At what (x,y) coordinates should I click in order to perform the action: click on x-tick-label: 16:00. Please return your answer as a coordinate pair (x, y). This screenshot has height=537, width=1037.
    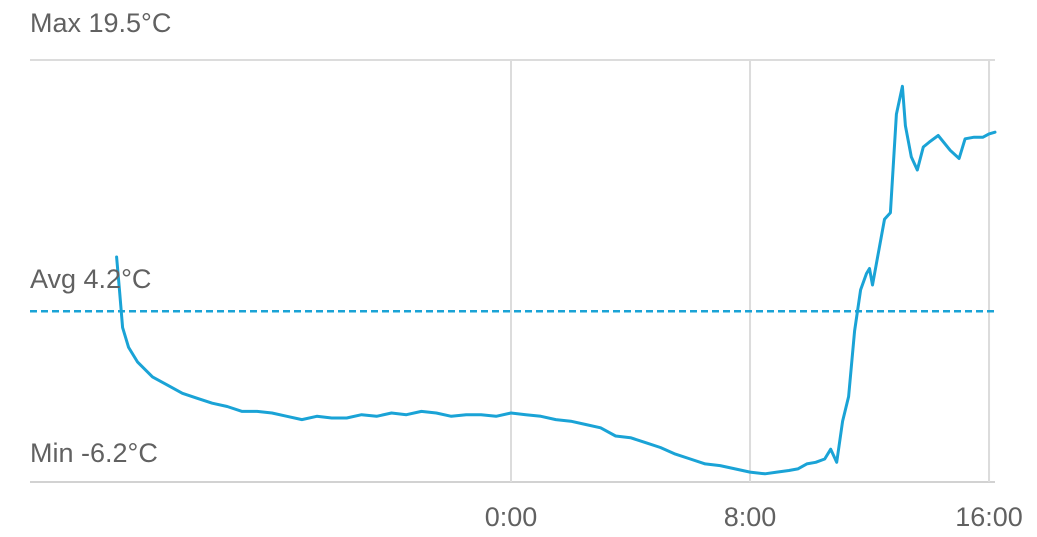
    Looking at the image, I should click on (989, 517).